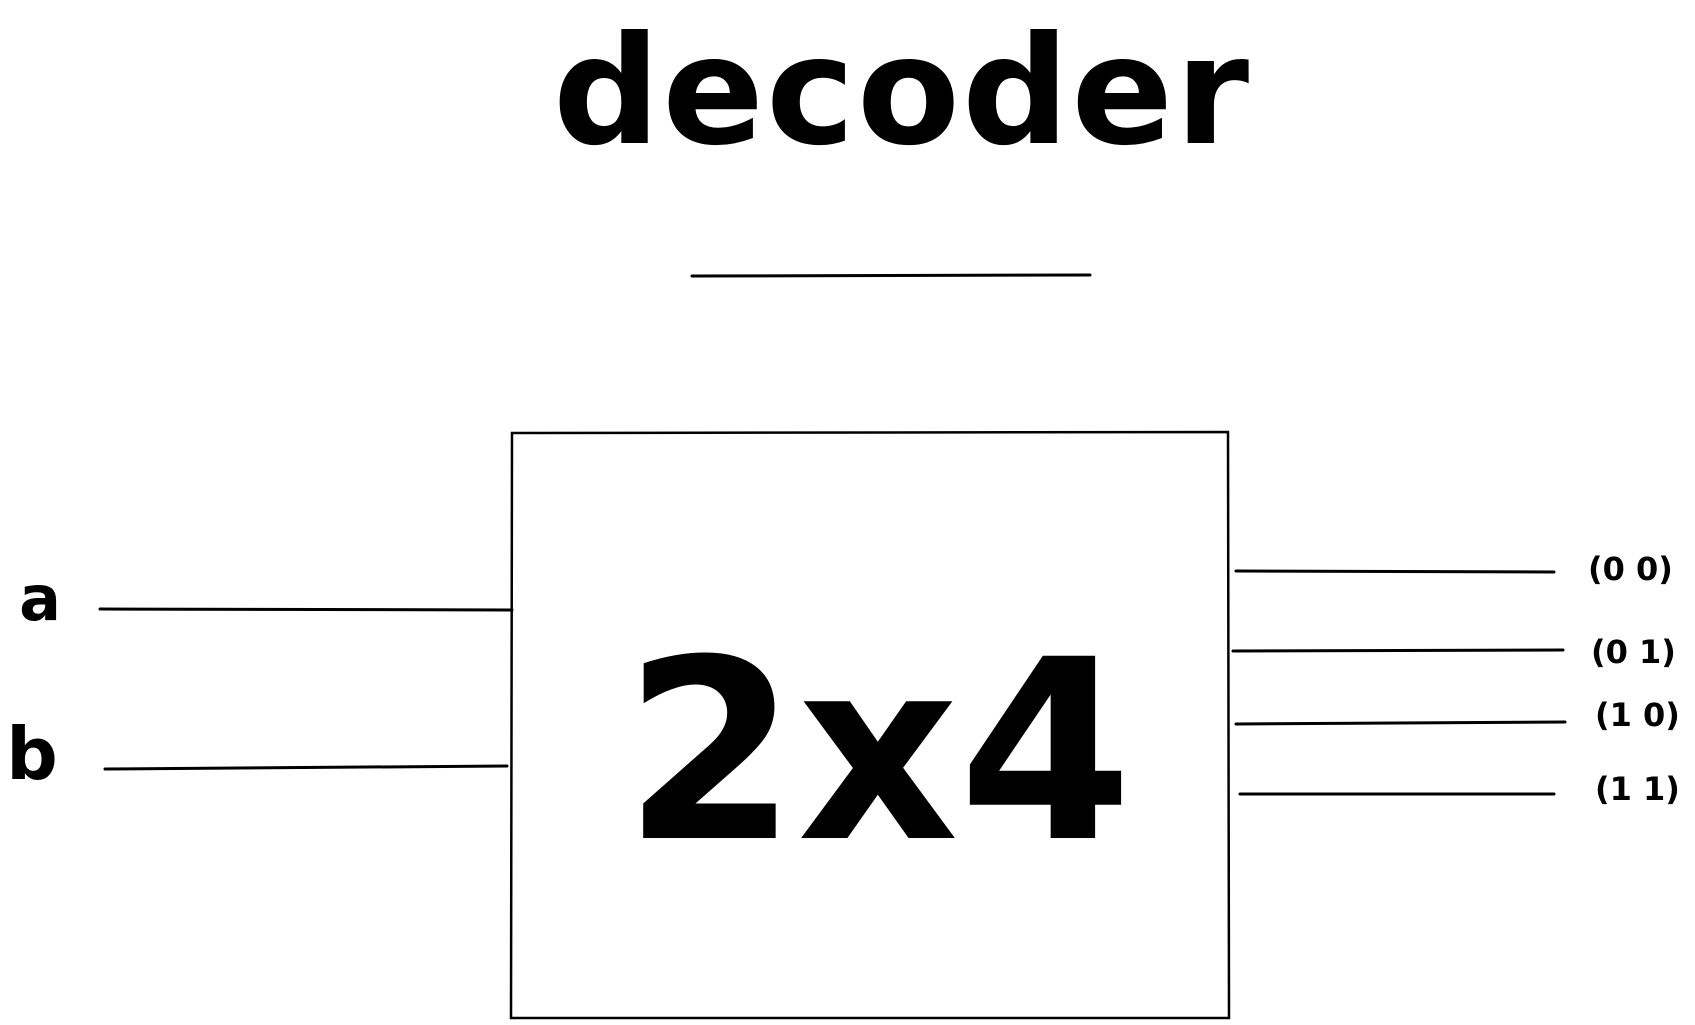 This screenshot has width=1695, height=1025. What do you see at coordinates (32, 754) in the screenshot?
I see `input-label-b: b` at bounding box center [32, 754].